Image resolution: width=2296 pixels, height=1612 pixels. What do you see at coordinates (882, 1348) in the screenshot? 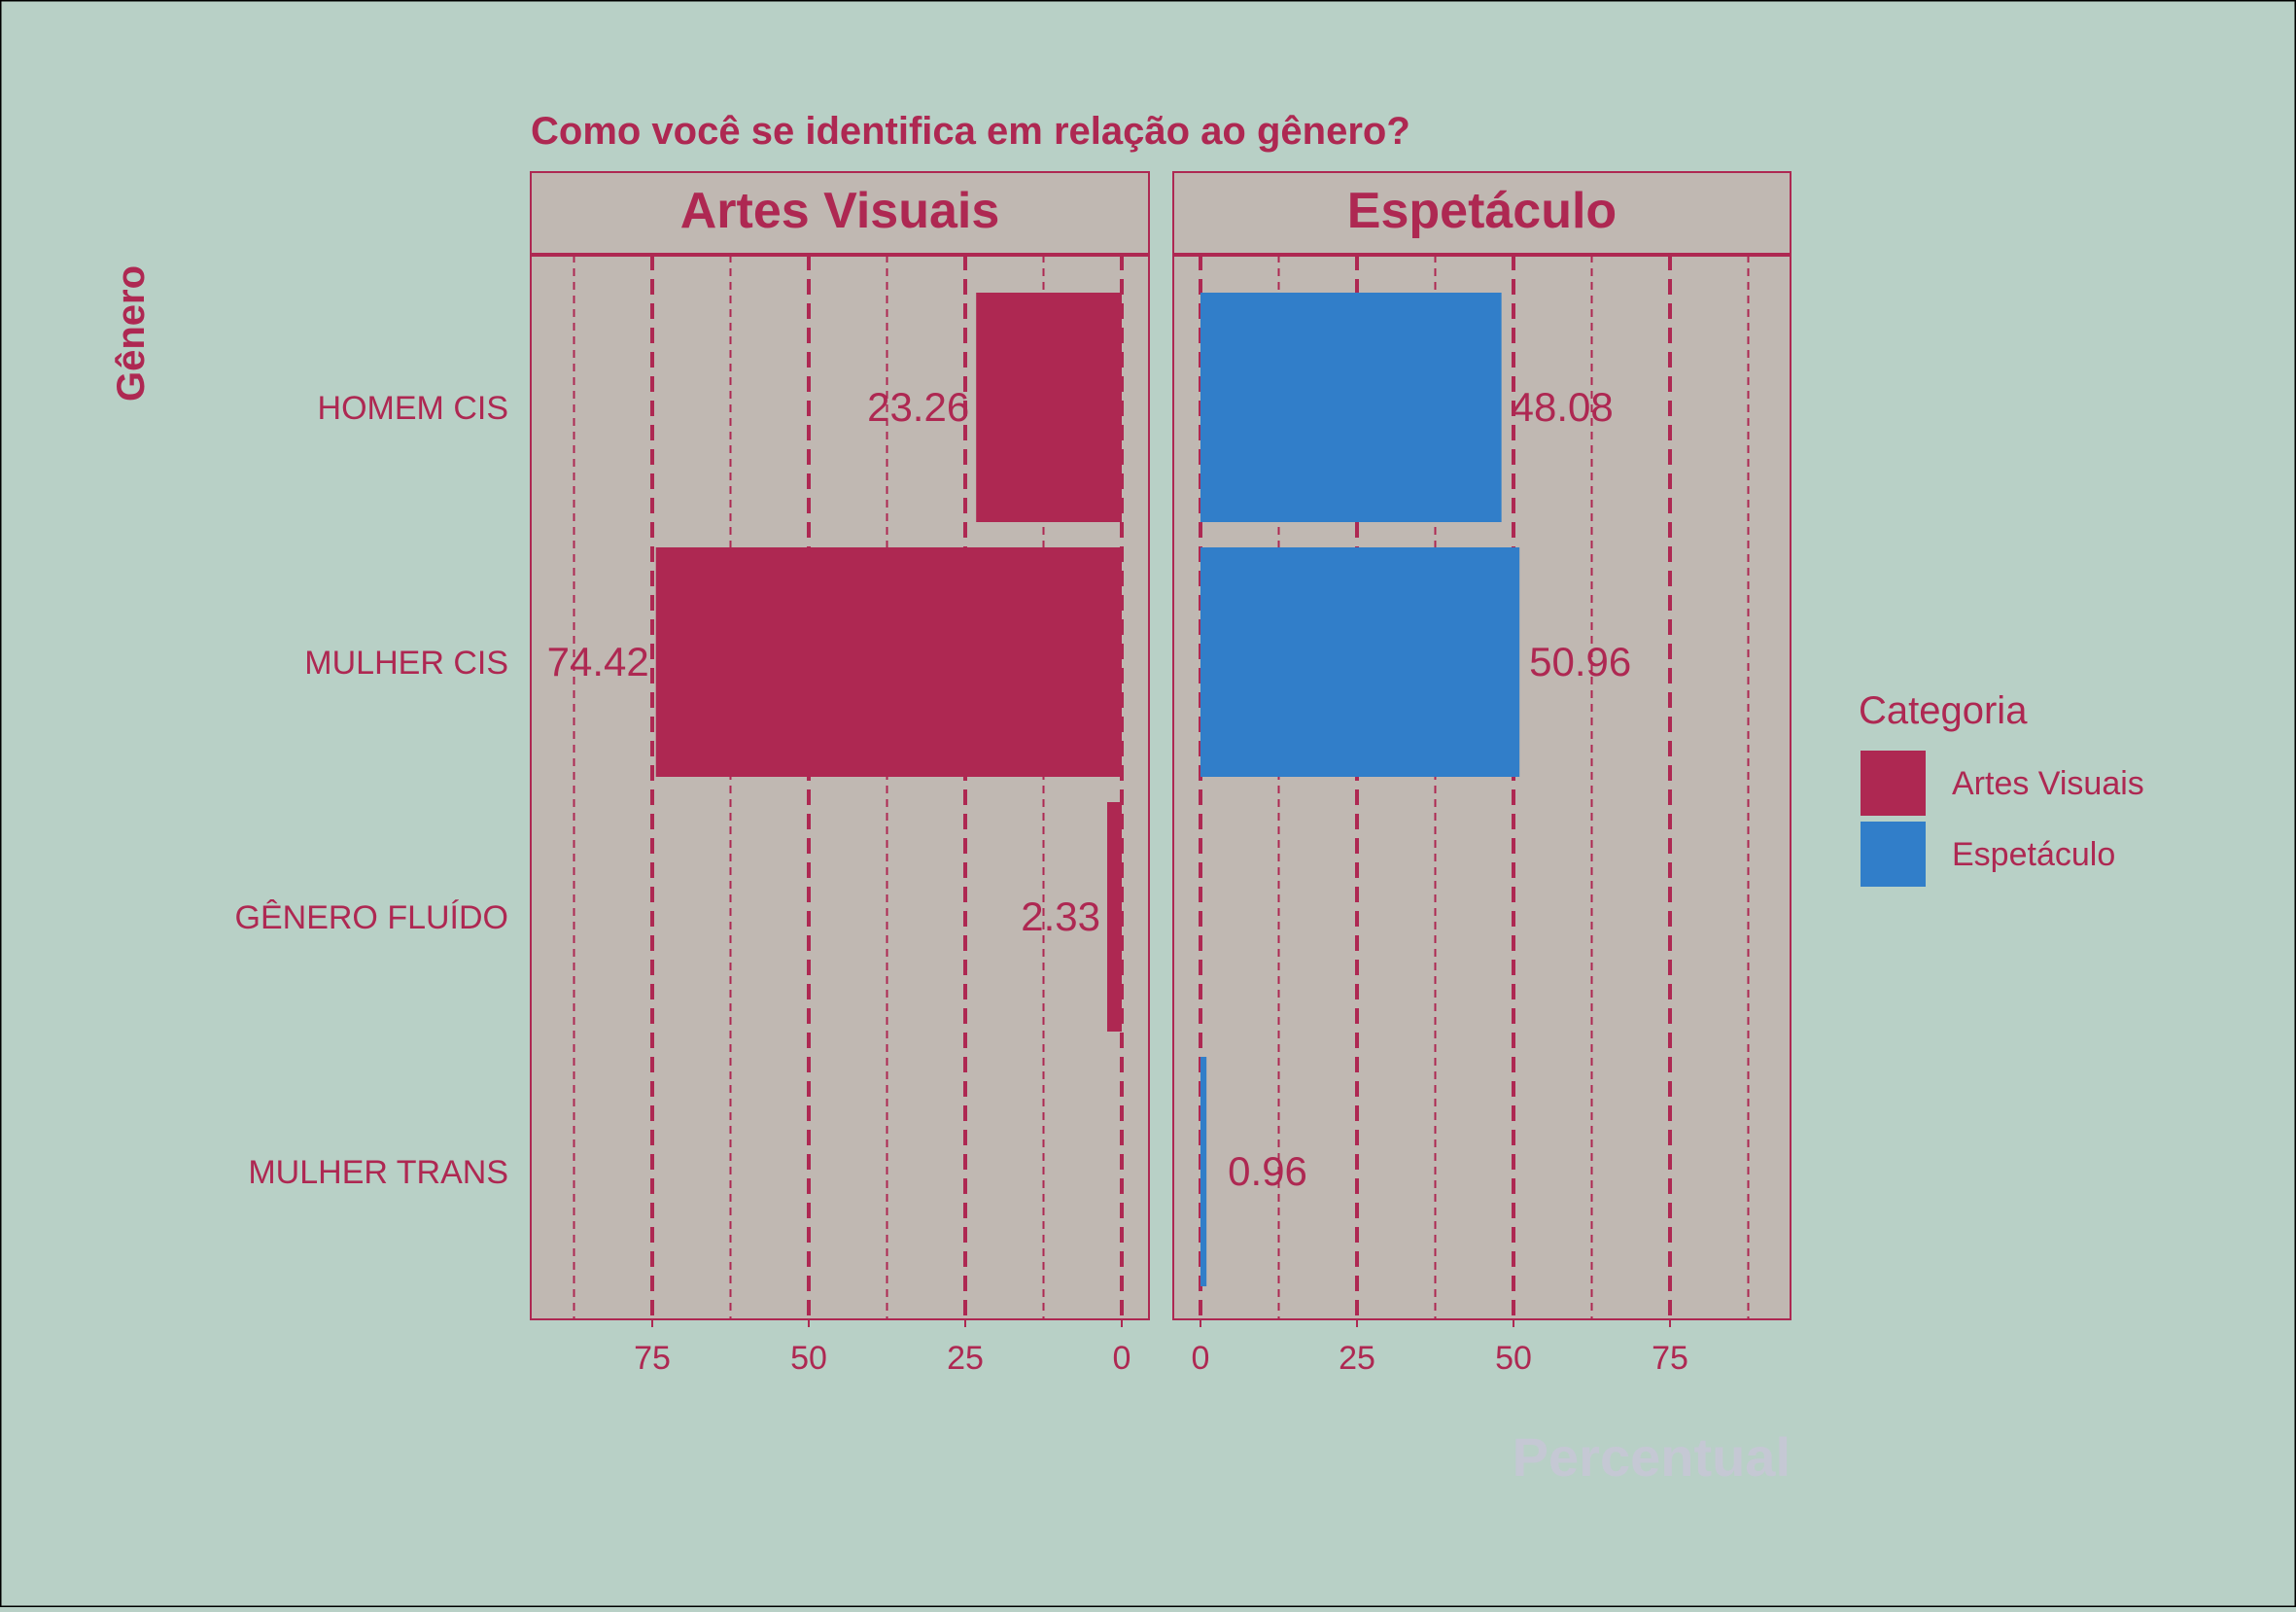
I see `x-axis-ticks: 75 50 25 0` at bounding box center [882, 1348].